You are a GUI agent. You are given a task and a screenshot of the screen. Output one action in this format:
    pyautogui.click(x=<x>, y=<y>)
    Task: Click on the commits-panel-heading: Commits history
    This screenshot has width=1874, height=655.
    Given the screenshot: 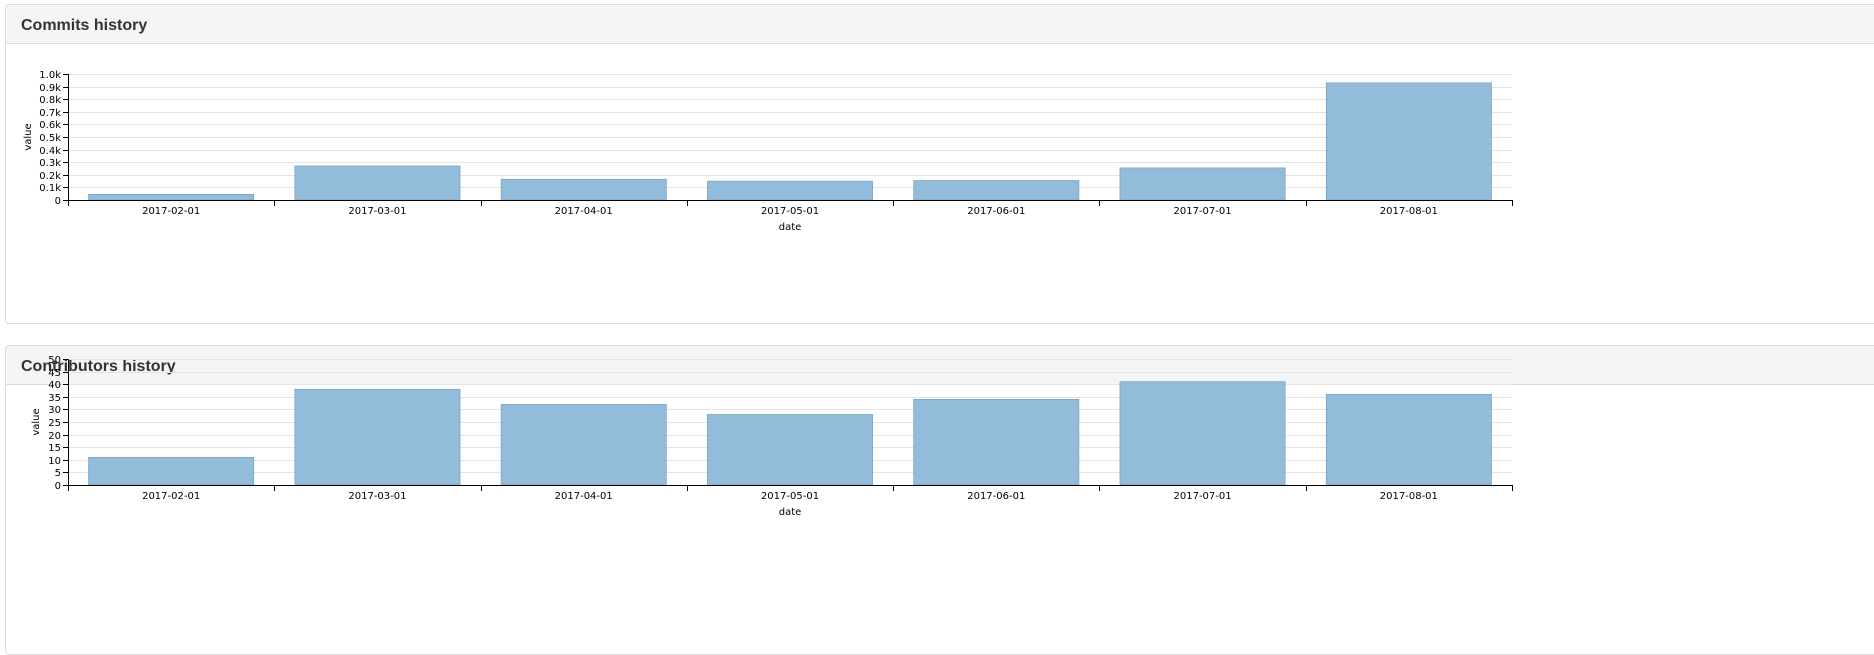 What is the action you would take?
    pyautogui.click(x=940, y=24)
    